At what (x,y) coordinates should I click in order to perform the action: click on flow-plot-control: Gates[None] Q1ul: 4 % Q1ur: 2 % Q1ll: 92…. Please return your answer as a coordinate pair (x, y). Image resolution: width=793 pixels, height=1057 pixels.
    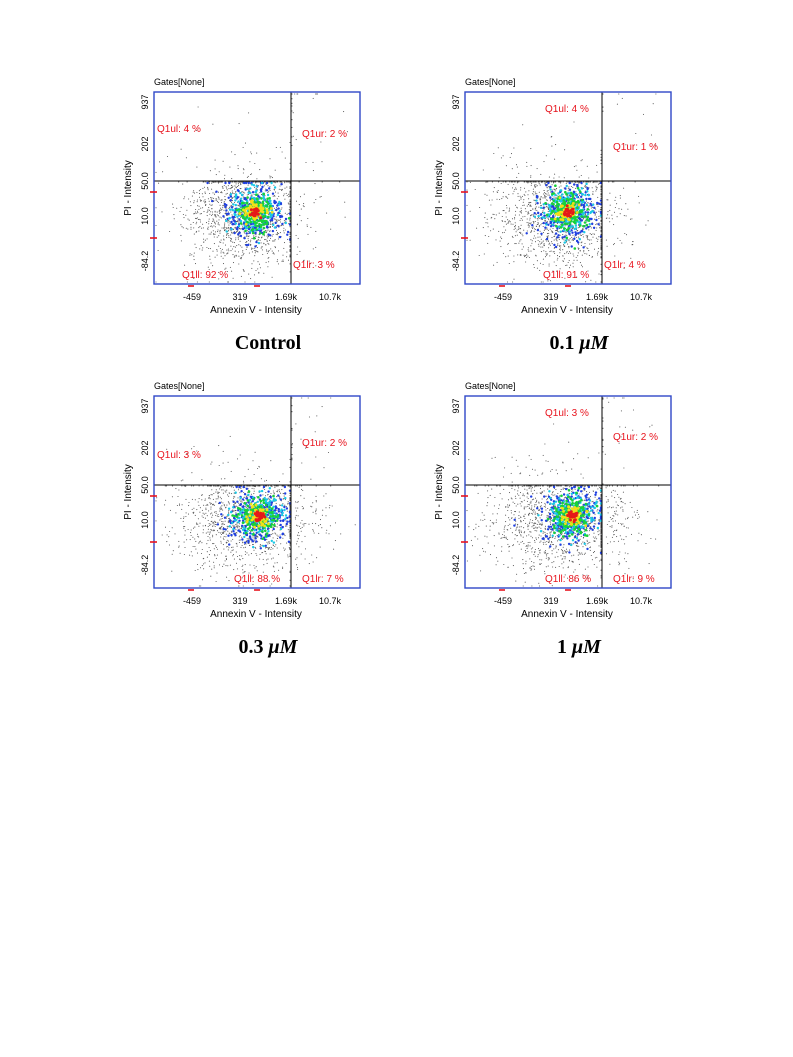
    Looking at the image, I should click on (268, 221).